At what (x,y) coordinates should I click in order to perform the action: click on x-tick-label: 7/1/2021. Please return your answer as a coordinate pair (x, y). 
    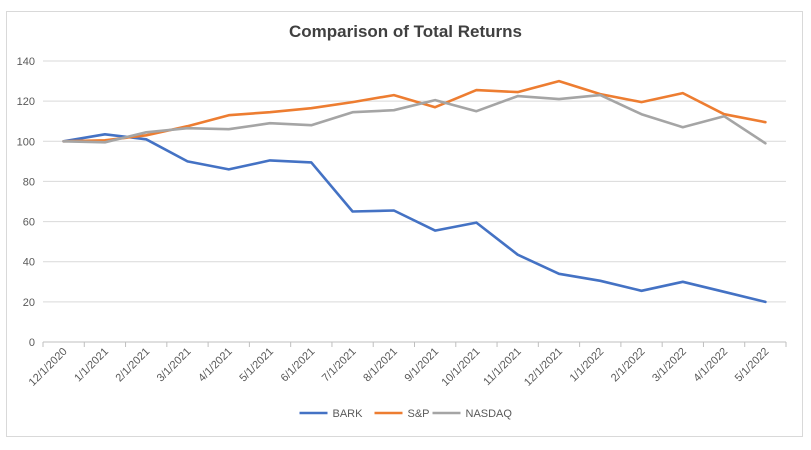
    Looking at the image, I should click on (339, 365).